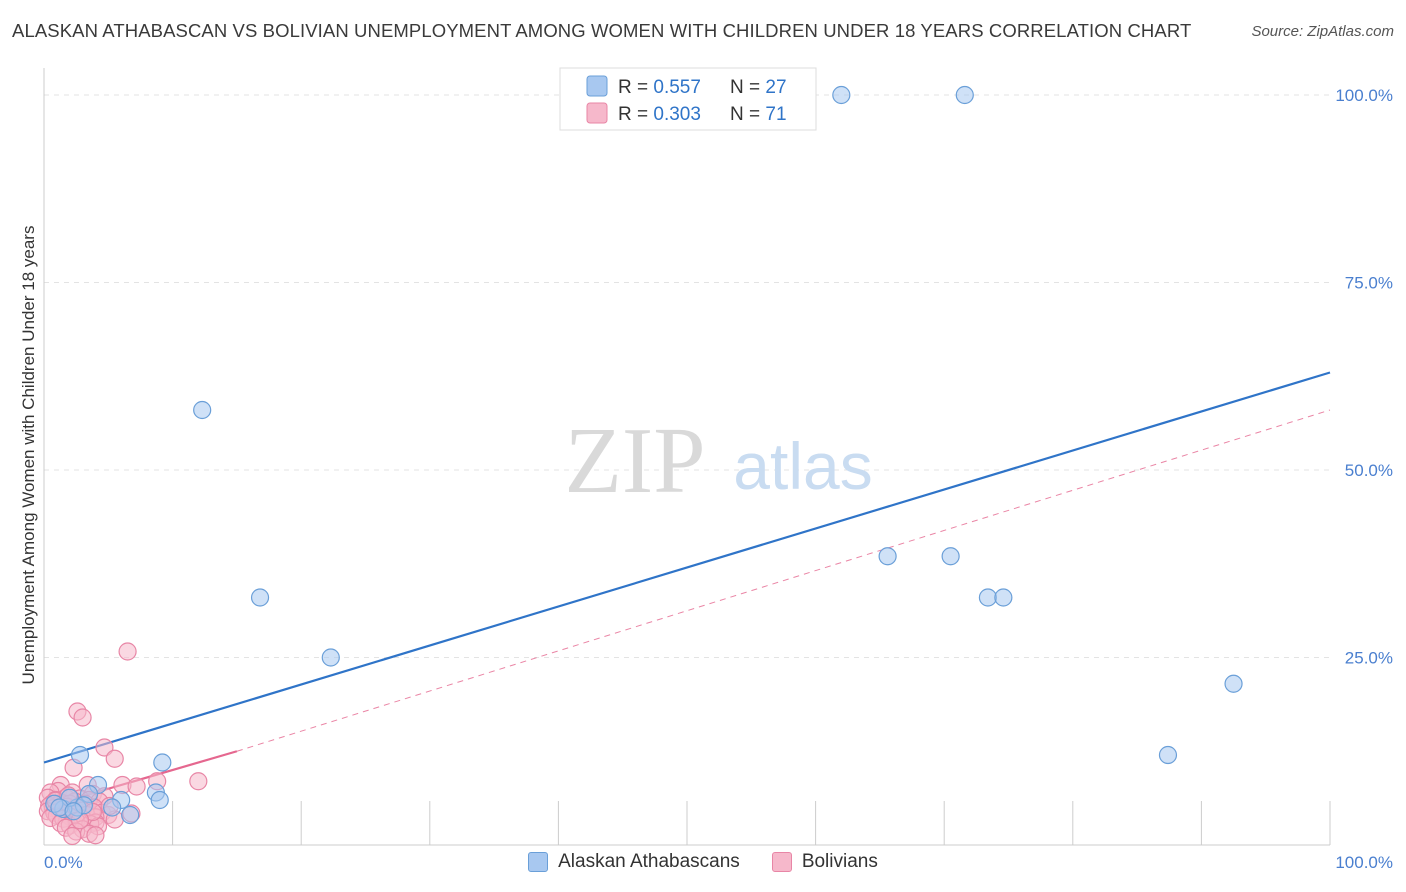  What do you see at coordinates (775, 114) in the screenshot?
I see `legend-n-value-2: 71` at bounding box center [775, 114].